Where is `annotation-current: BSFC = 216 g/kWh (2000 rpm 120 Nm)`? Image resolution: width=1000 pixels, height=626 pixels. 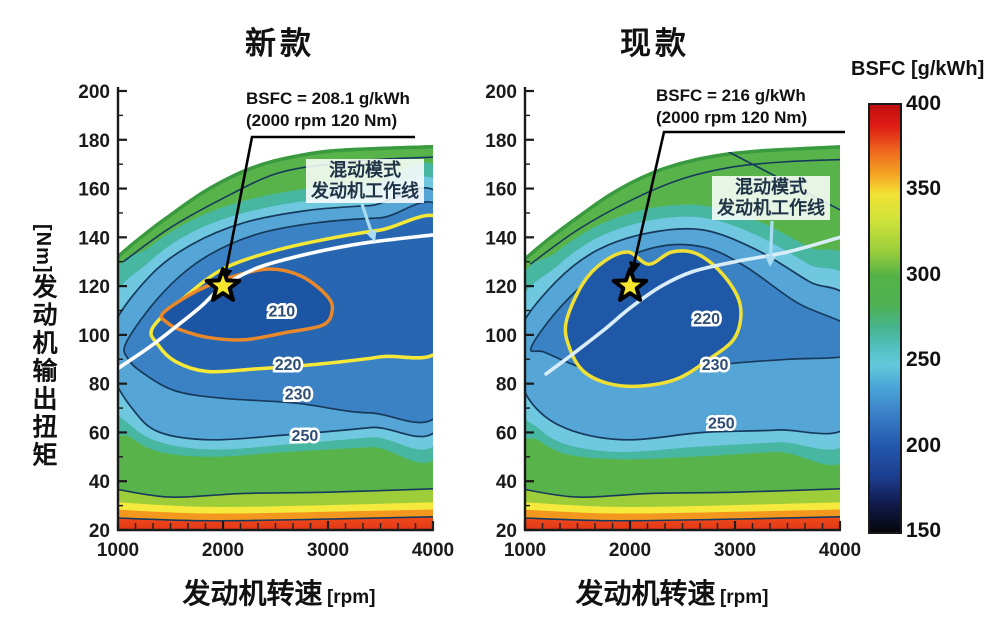 annotation-current: BSFC = 216 g/kWh (2000 rpm 120 Nm) is located at coordinates (731, 107).